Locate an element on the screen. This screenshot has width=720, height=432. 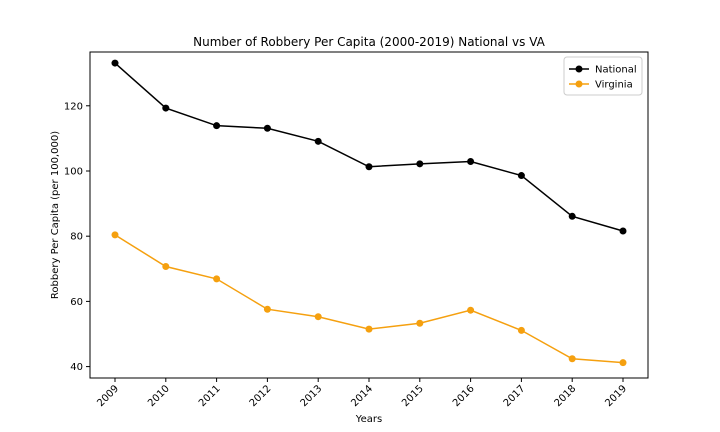
legend-marker-virginia is located at coordinates (579, 84).